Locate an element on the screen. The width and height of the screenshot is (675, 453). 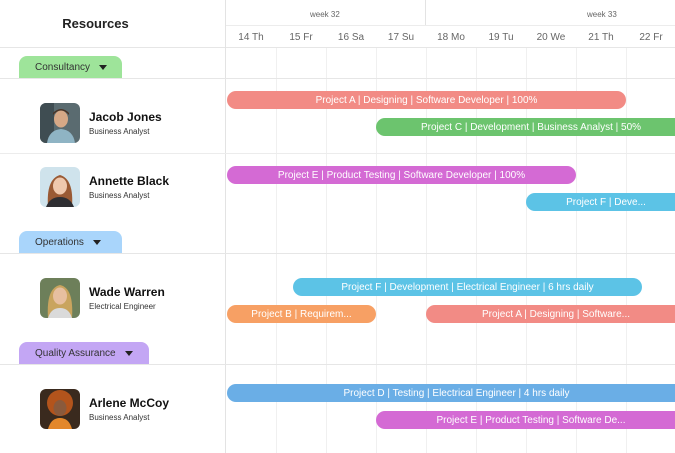
group-toggle-consultancy: Consultancy is located at coordinates (70, 67).